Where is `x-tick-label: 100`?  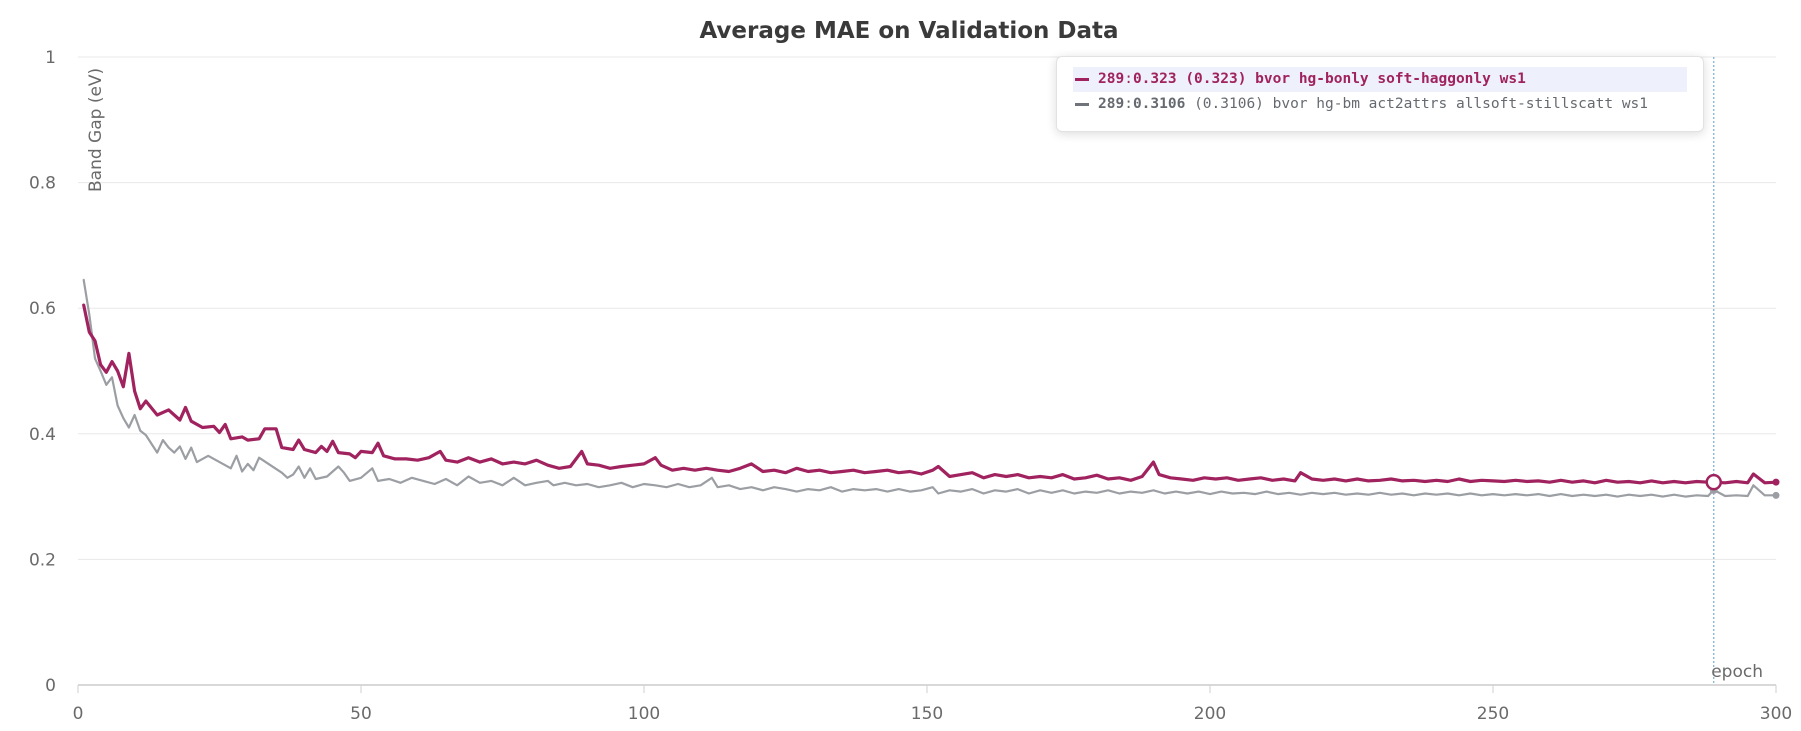 x-tick-label: 100 is located at coordinates (644, 714).